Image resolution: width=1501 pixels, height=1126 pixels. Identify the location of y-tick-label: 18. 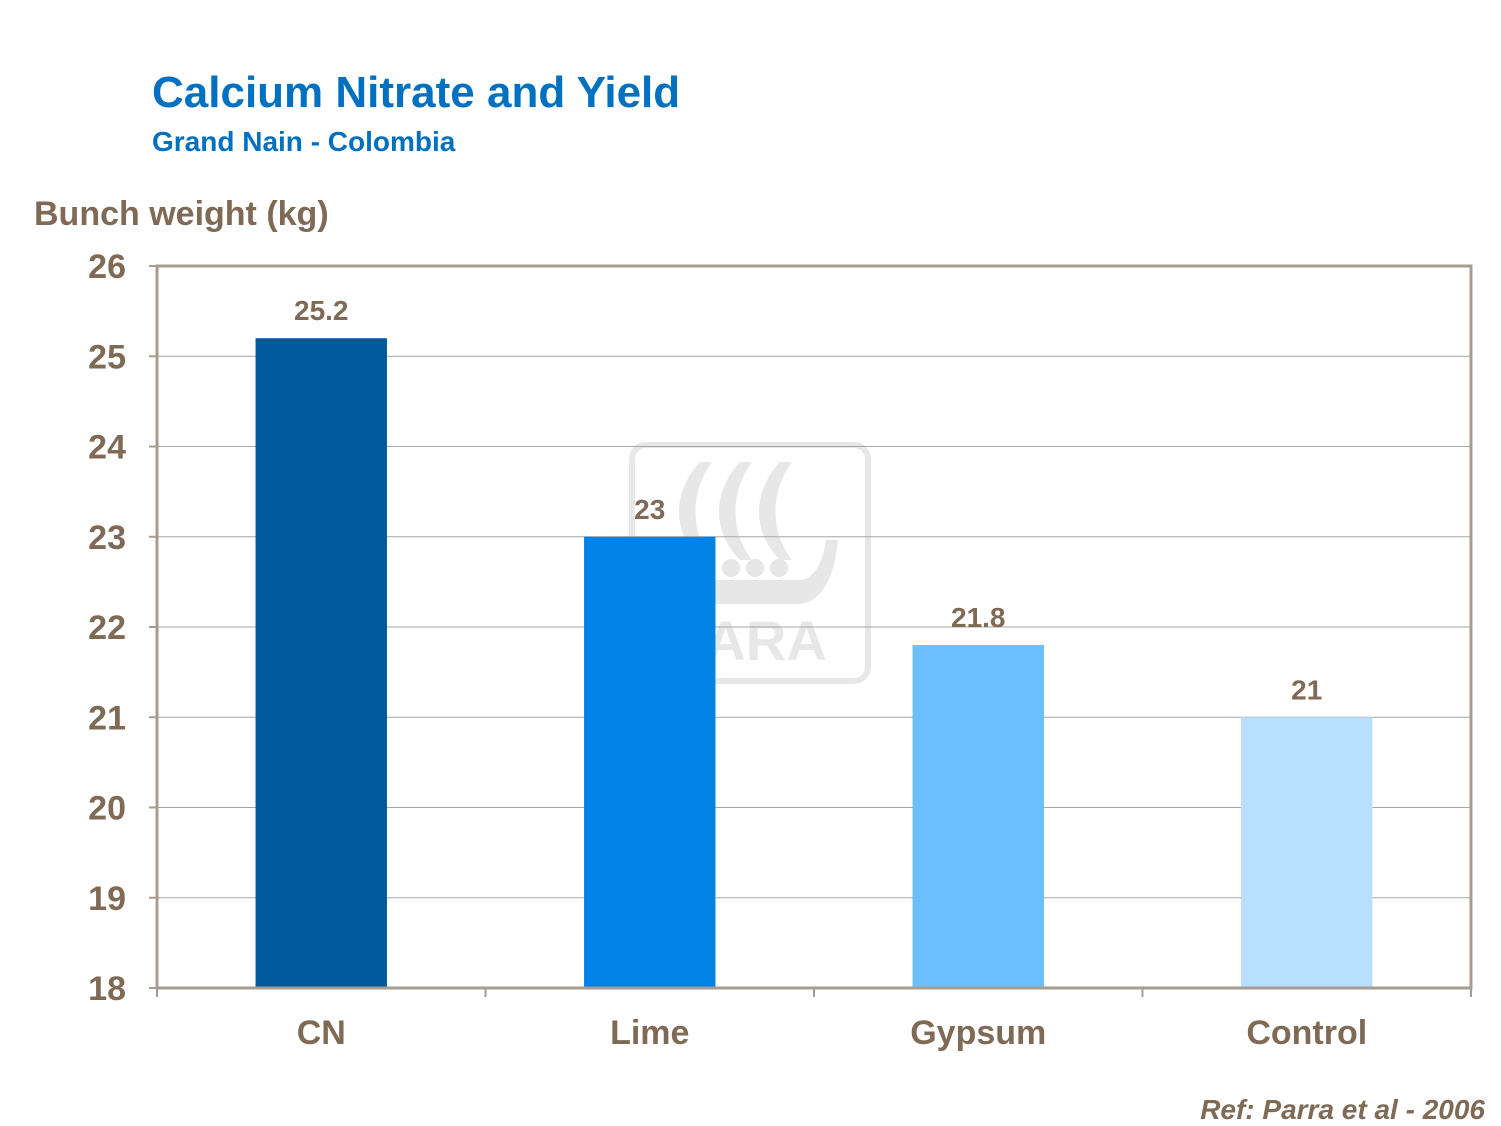
(107, 989).